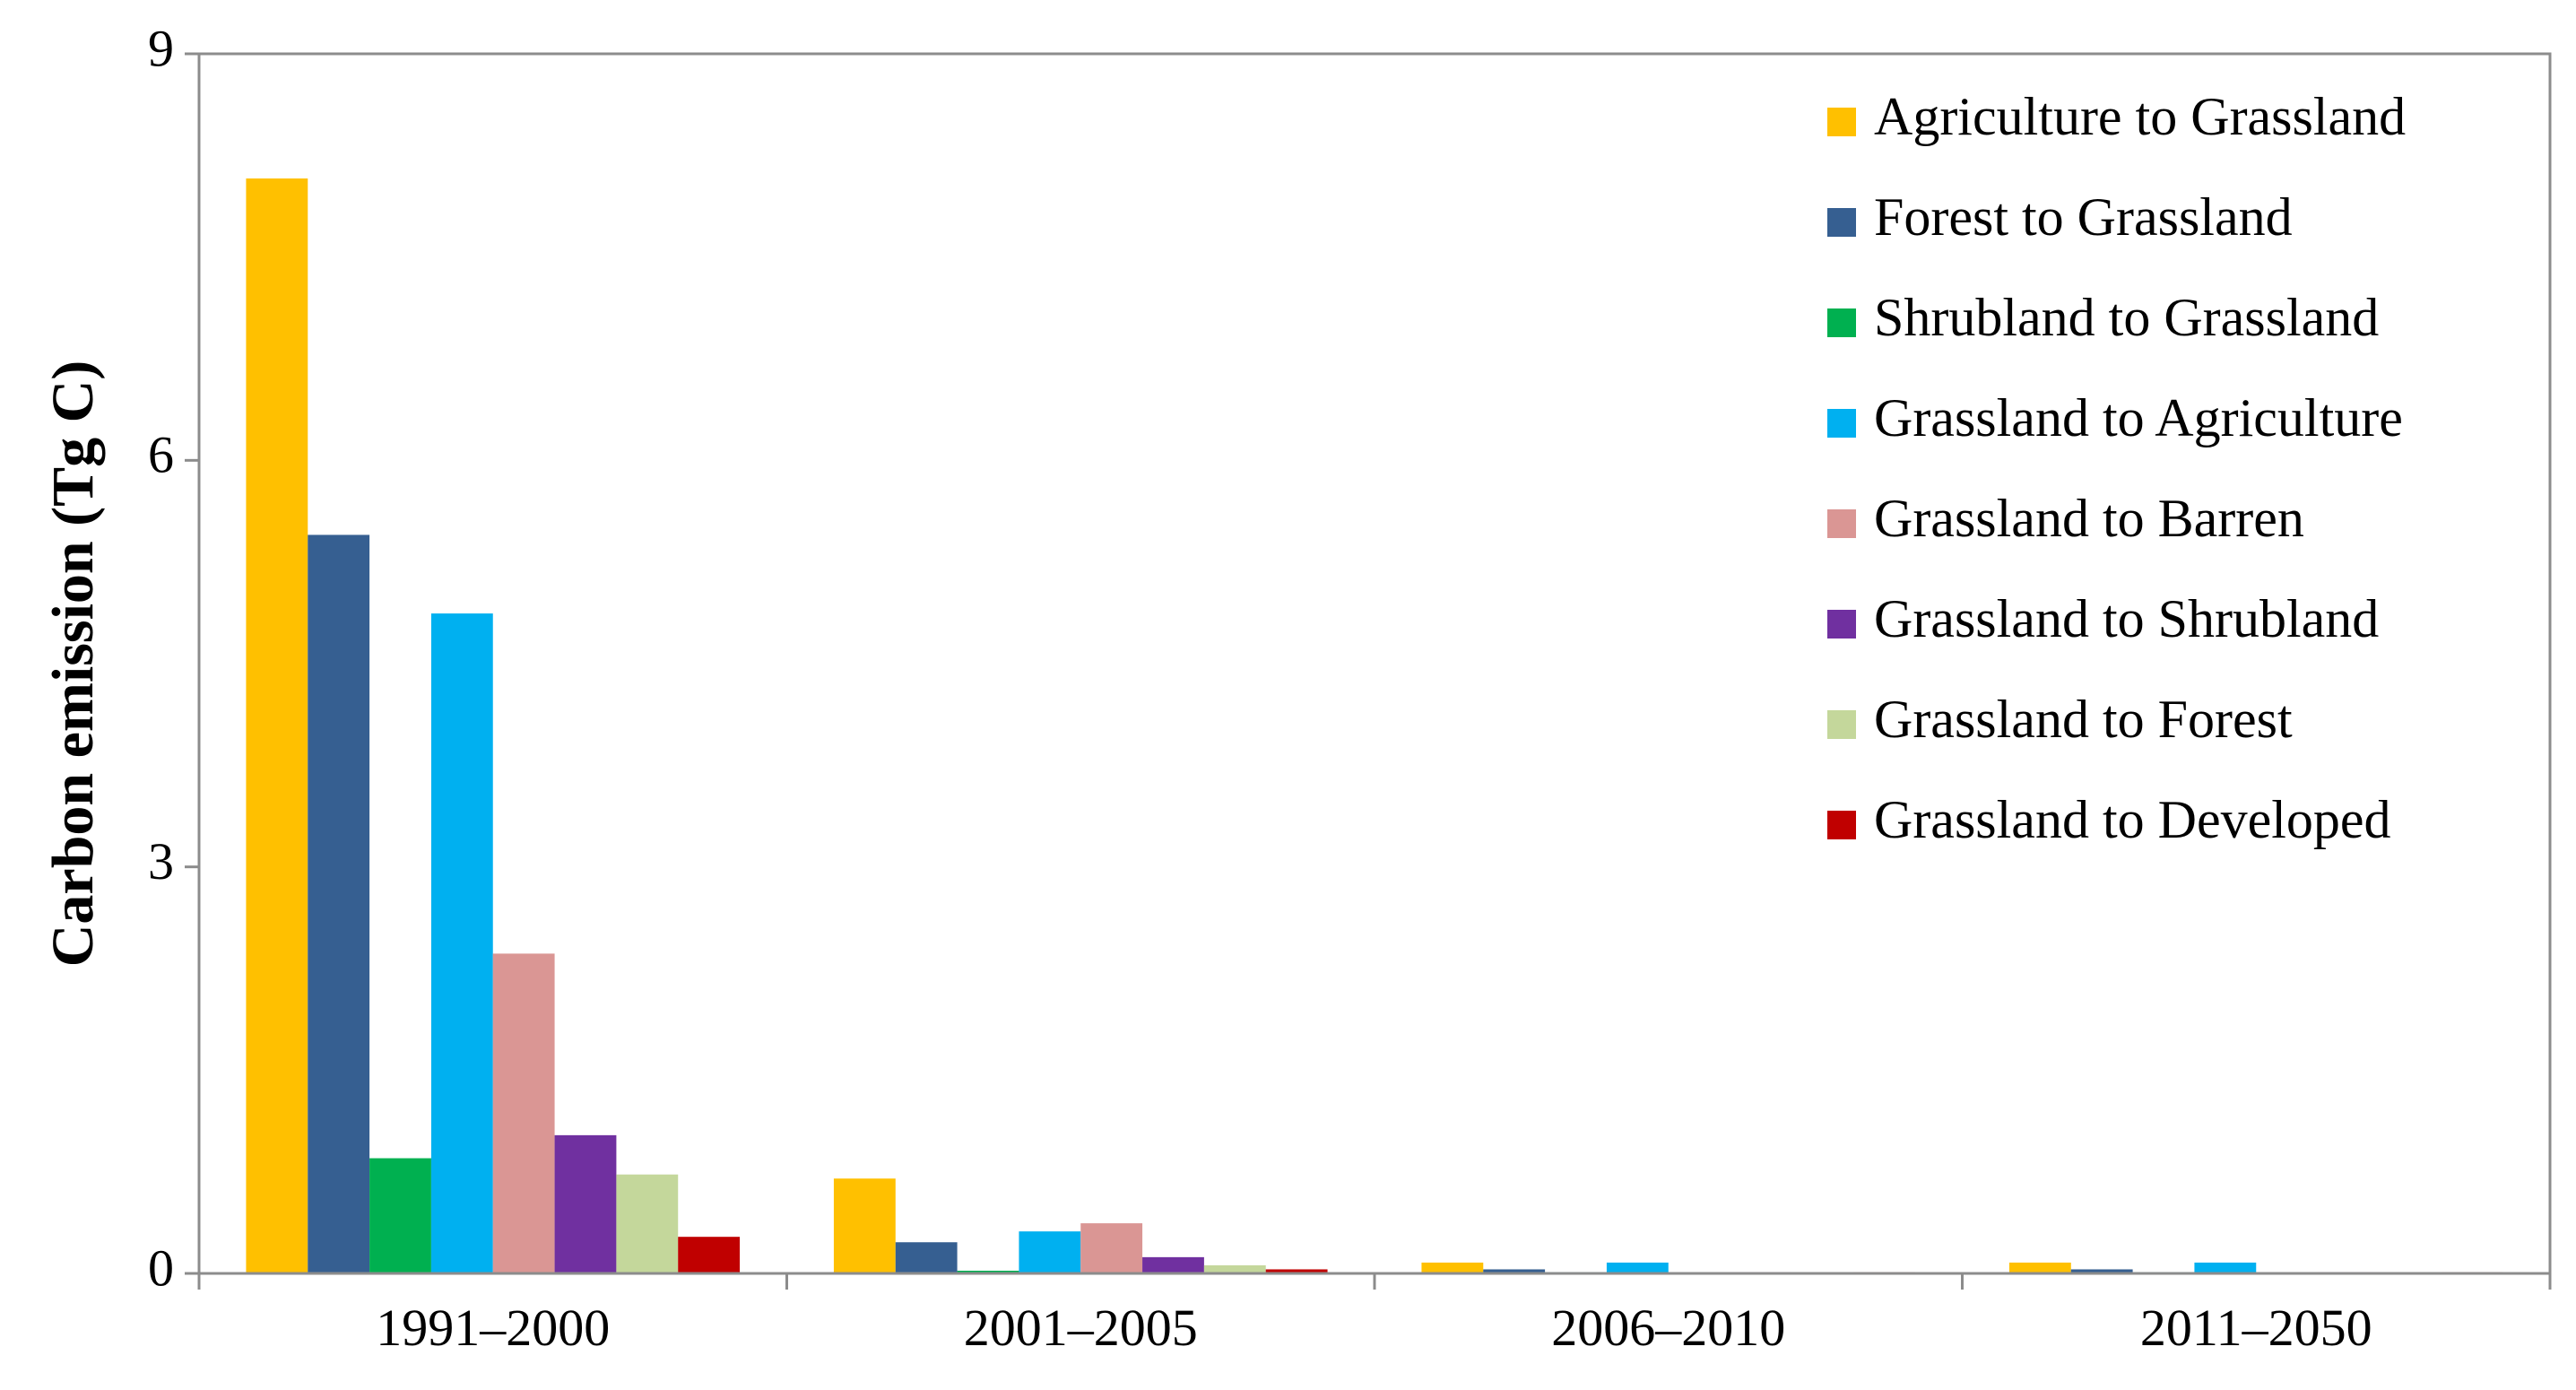  What do you see at coordinates (73, 664) in the screenshot?
I see `y-axis-title: Carbon emission (Tg C)` at bounding box center [73, 664].